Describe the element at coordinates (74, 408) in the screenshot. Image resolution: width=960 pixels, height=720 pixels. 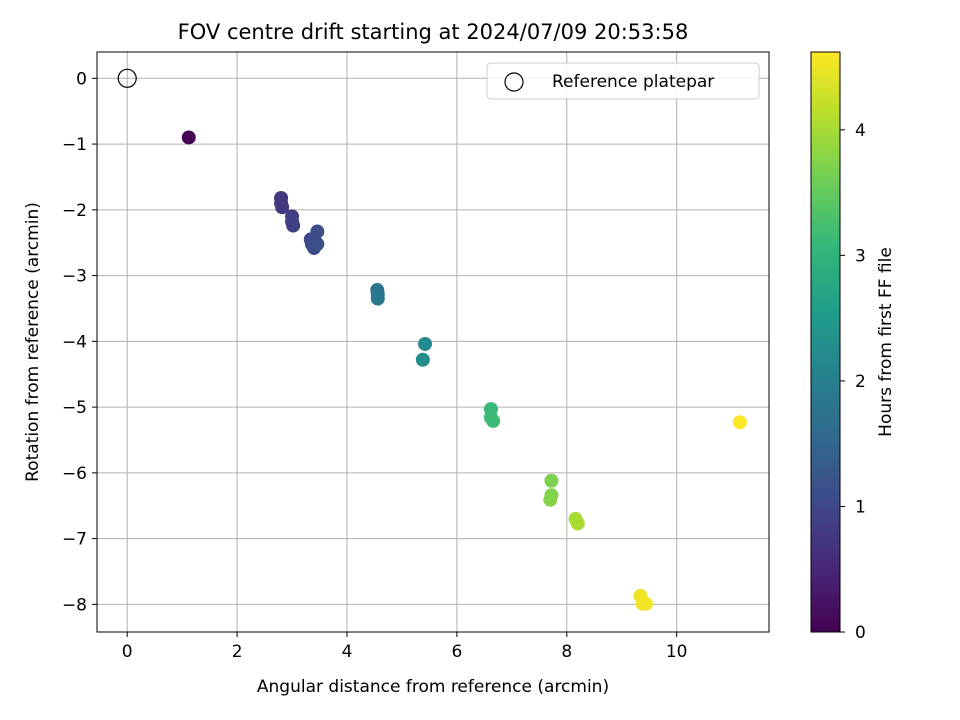
I see `y-tick-label: −5` at that location.